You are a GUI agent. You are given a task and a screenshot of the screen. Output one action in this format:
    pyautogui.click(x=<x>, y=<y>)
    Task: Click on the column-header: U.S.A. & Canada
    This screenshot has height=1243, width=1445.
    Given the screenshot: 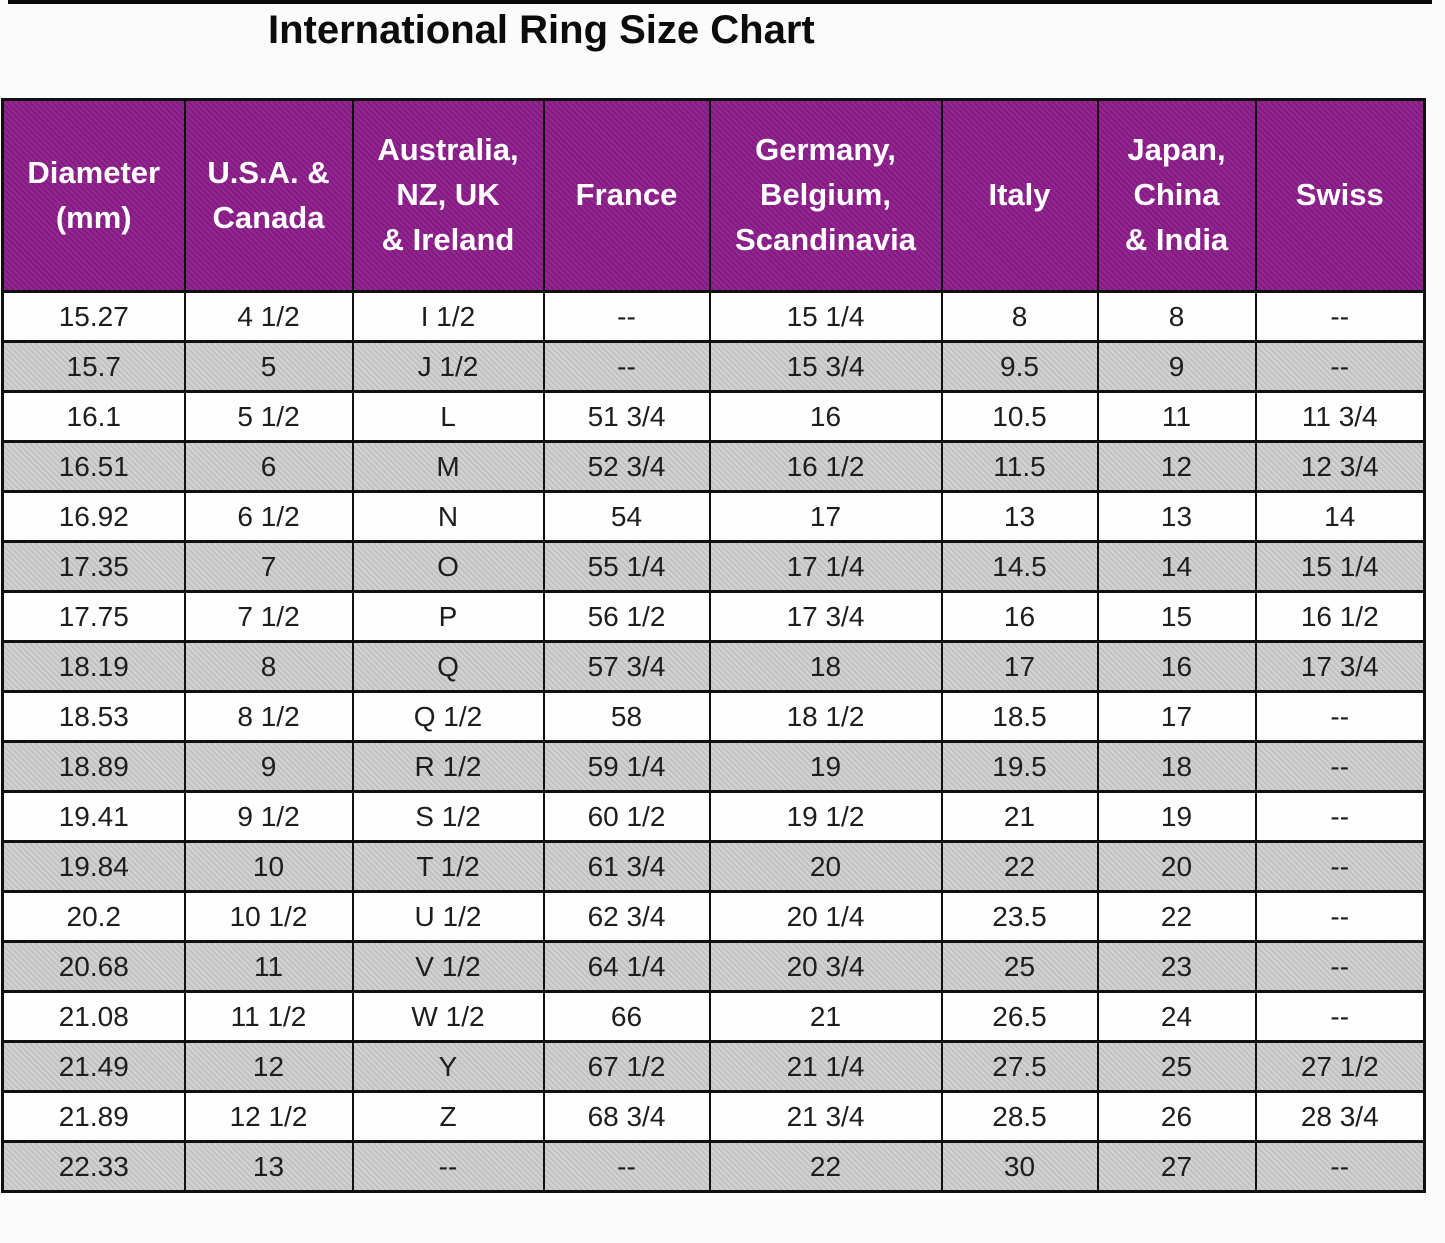 What is the action you would take?
    pyautogui.click(x=268, y=195)
    